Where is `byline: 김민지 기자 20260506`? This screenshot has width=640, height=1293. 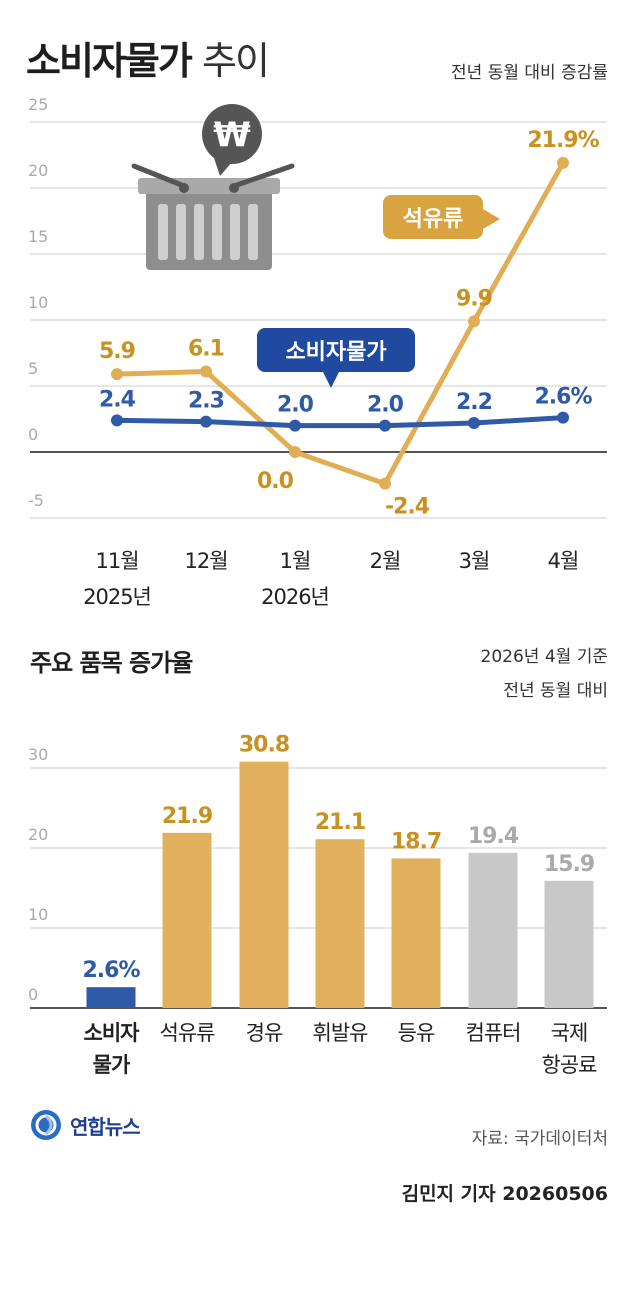
byline: 김민지 기자 20260506 is located at coordinates (504, 1194).